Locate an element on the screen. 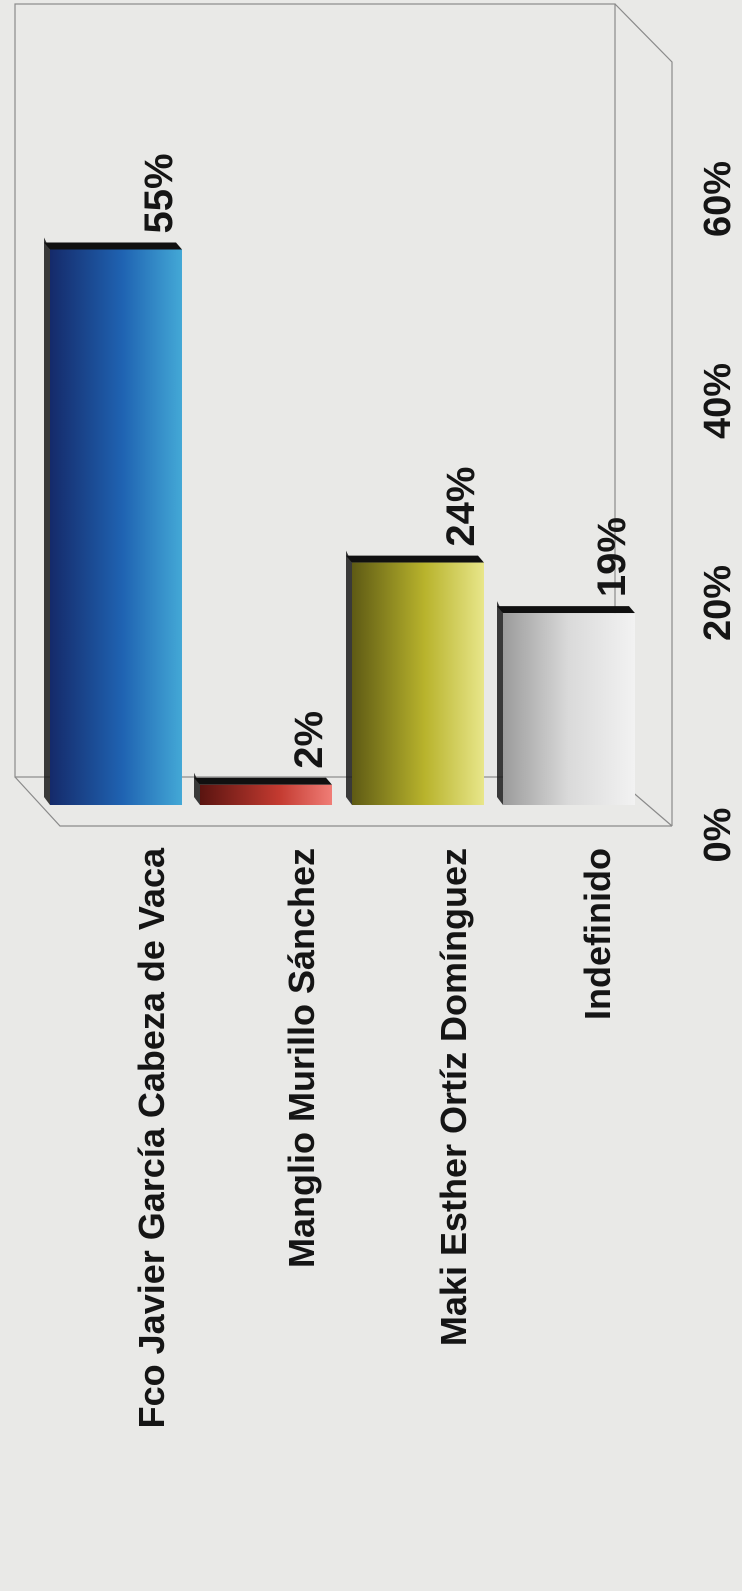 The image size is (742, 1591). category-label-2: Manglio Murillo Sánchez is located at coordinates (301, 1058).